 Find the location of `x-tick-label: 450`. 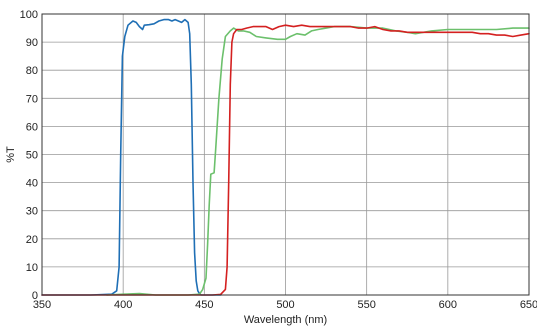

x-tick-label: 450 is located at coordinates (204, 305).